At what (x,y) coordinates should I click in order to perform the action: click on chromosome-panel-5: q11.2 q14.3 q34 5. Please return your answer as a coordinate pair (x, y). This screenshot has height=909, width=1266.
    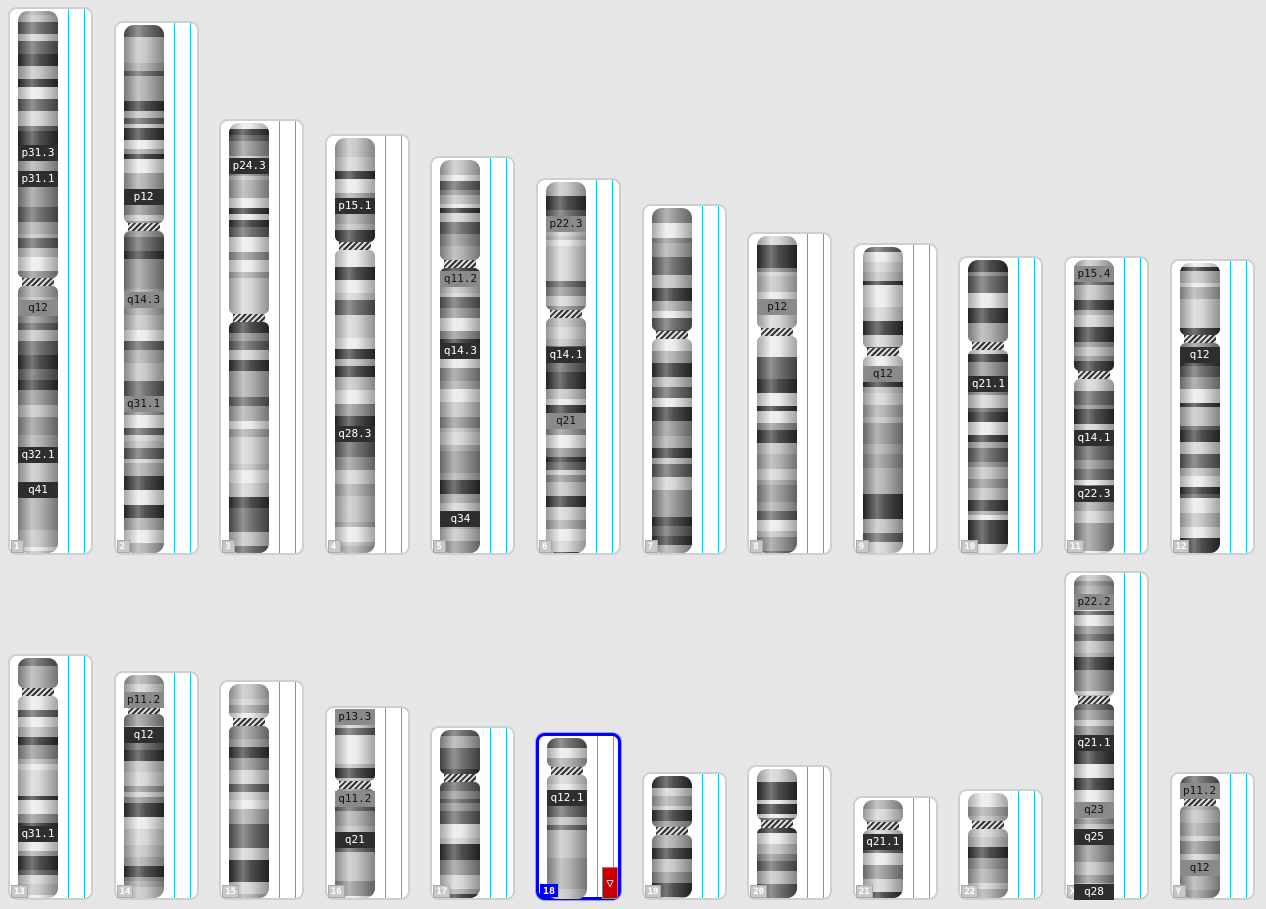
    Looking at the image, I should click on (473, 355).